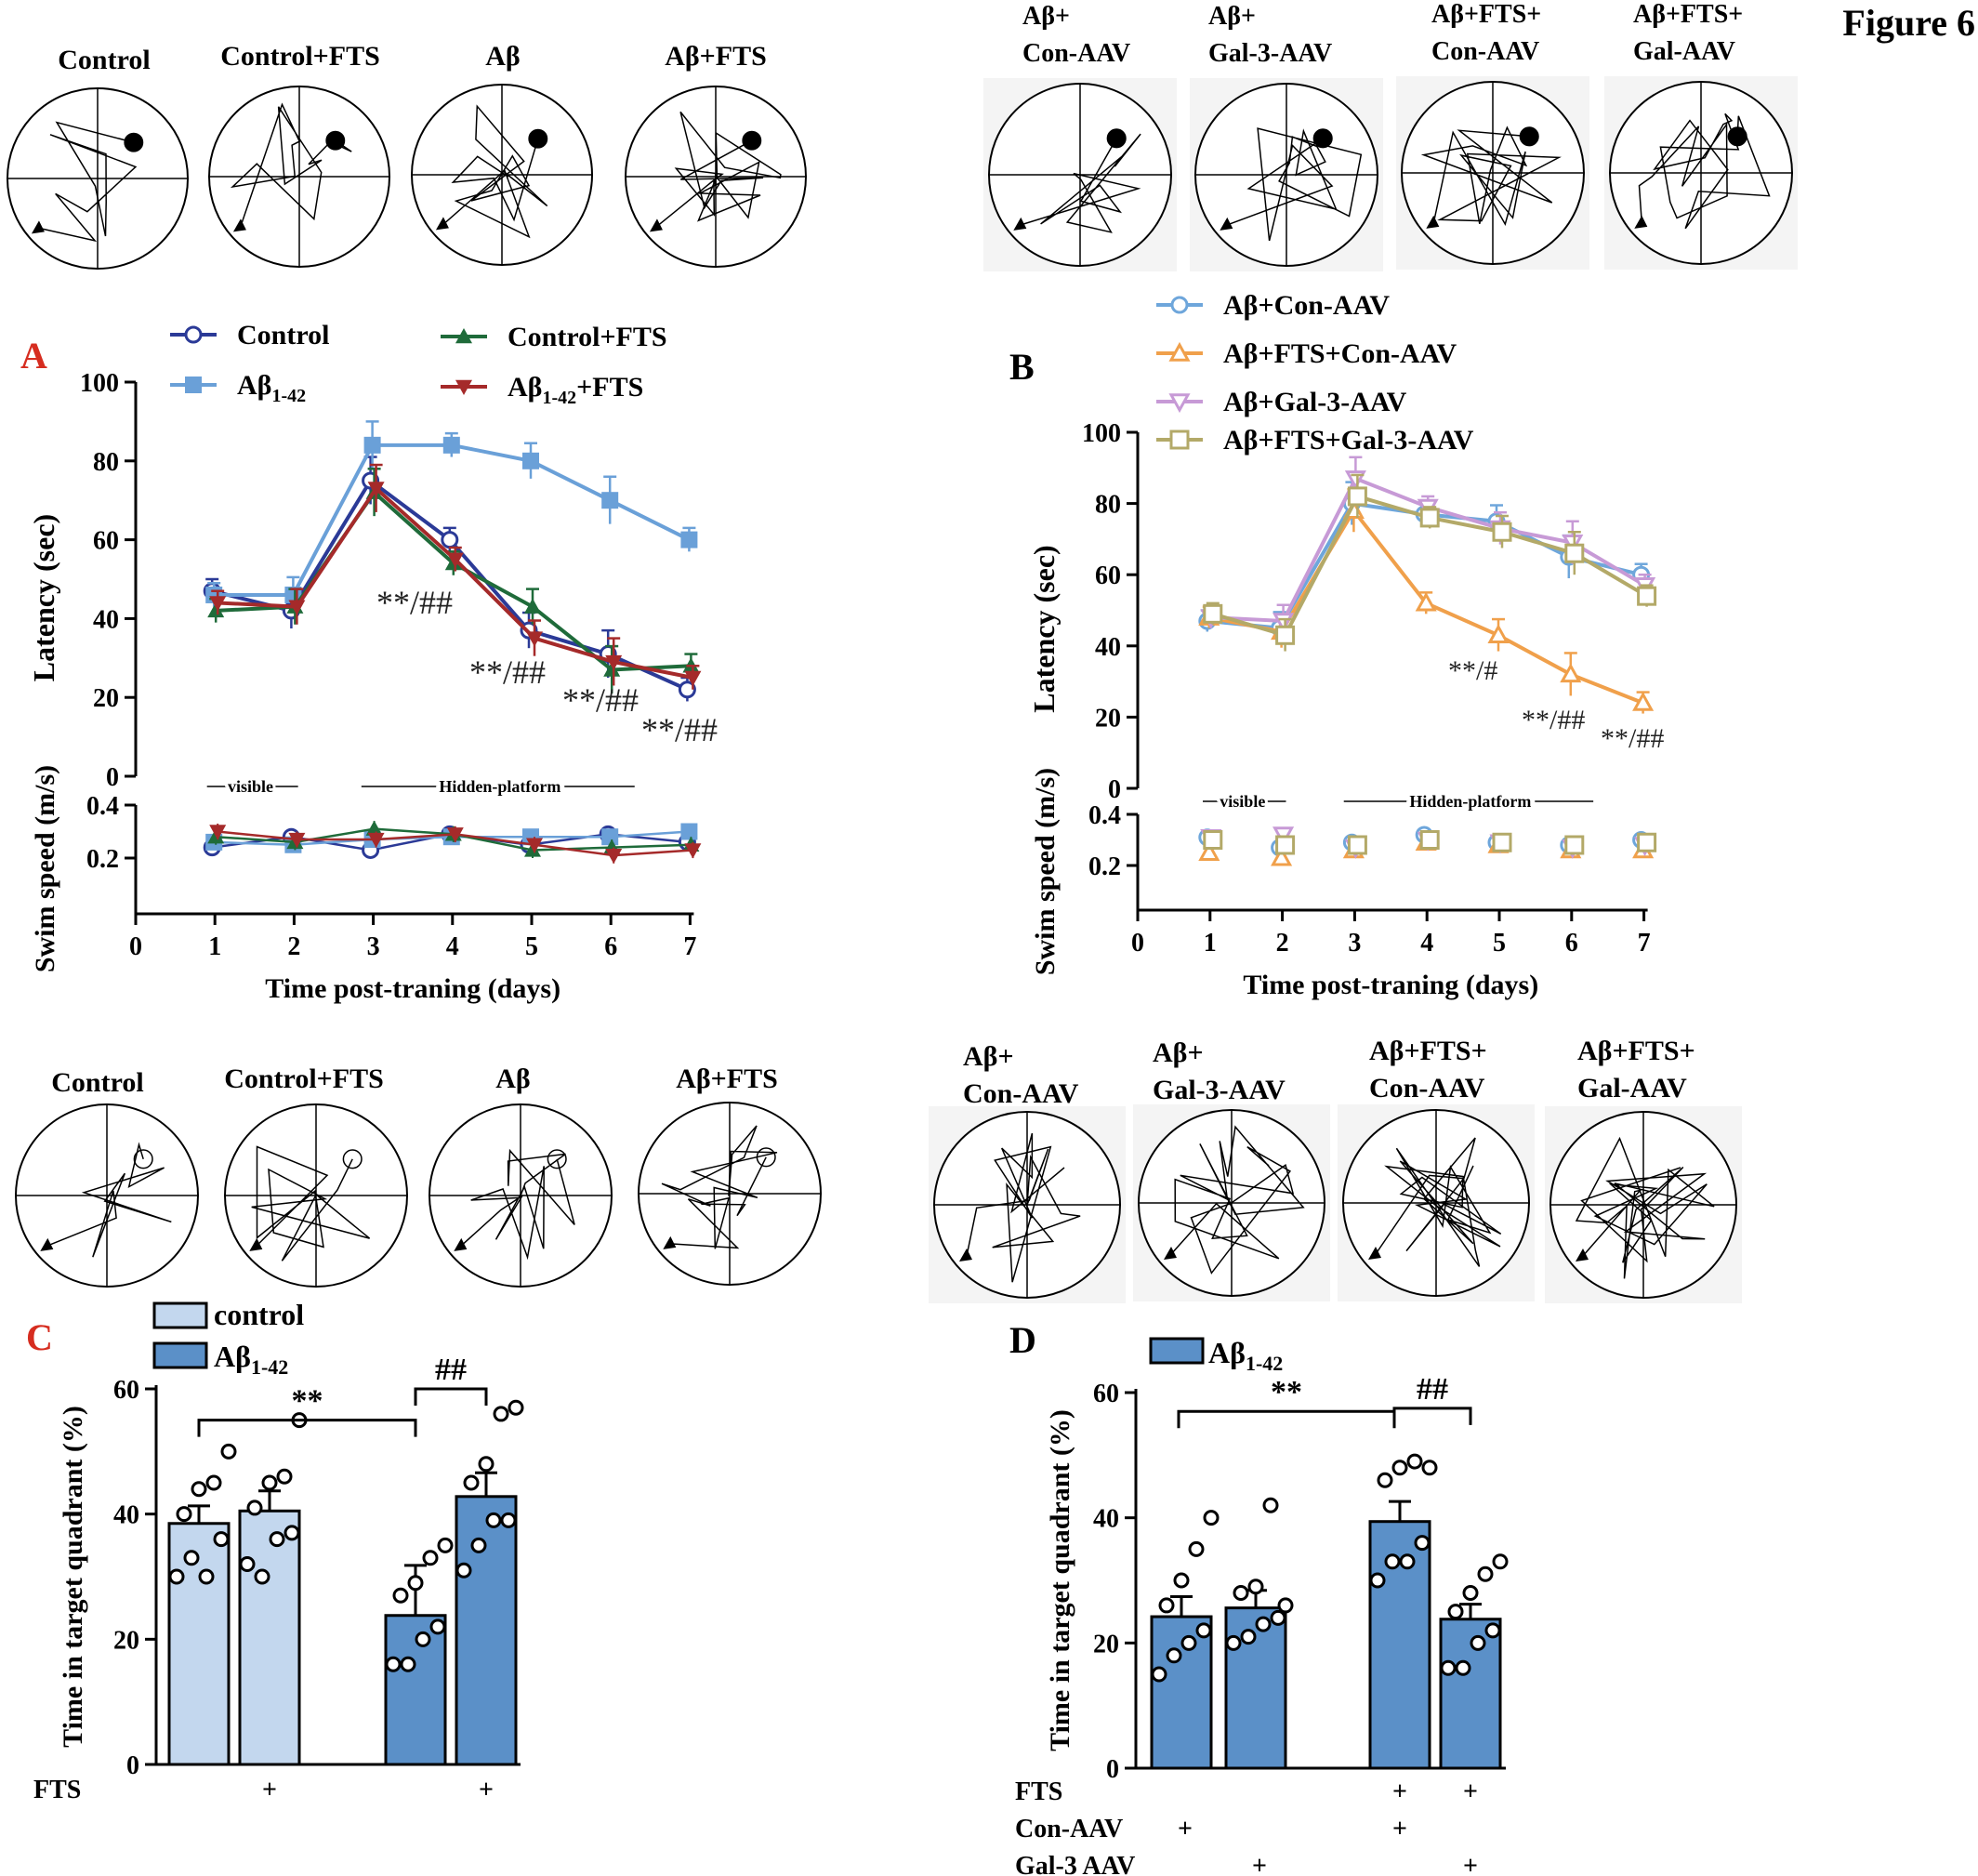 This screenshot has height=1876, width=1978. What do you see at coordinates (283, 335) in the screenshot?
I see `legend-label: Control` at bounding box center [283, 335].